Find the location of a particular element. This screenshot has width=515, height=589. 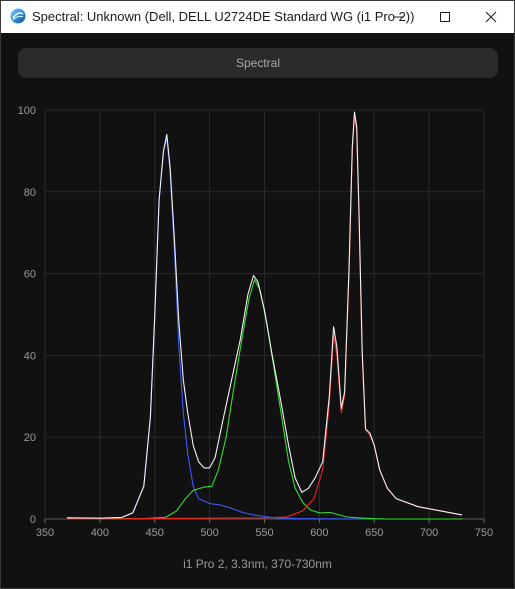

x-tick-label: 700 is located at coordinates (429, 533).